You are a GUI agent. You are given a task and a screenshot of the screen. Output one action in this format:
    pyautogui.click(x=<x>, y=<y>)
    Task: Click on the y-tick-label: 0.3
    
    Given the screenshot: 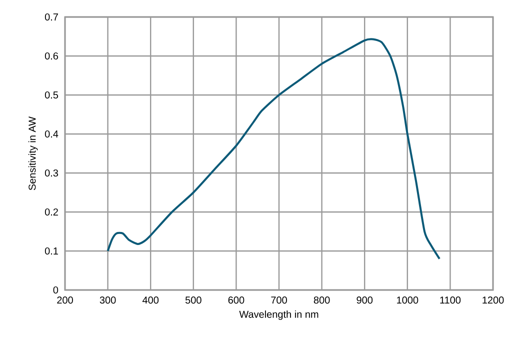 What is the action you would take?
    pyautogui.click(x=51, y=173)
    